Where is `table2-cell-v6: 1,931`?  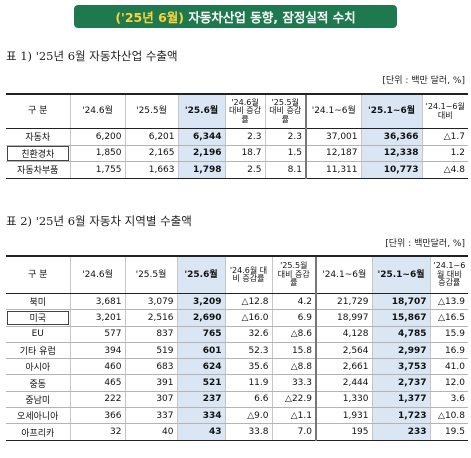
table2-cell-v6: 1,931 is located at coordinates (344, 416).